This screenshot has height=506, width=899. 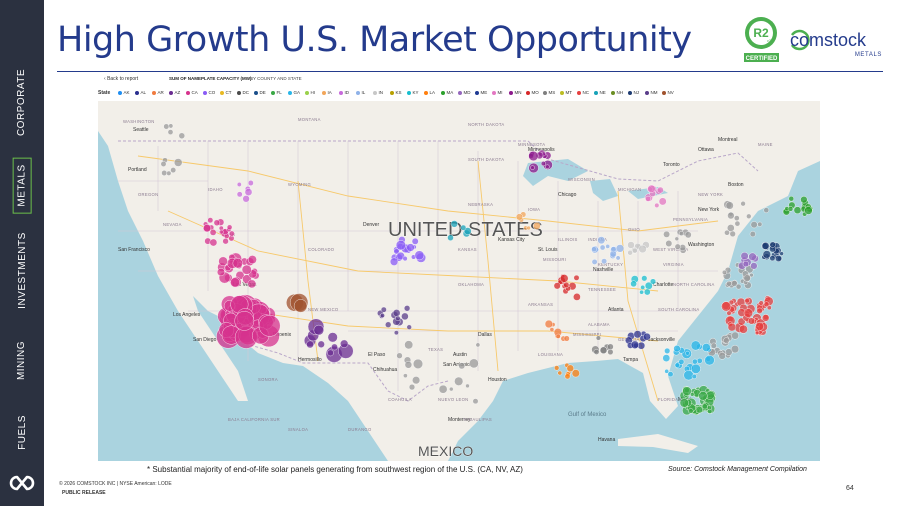 What do you see at coordinates (22, 360) in the screenshot?
I see `sidebar-item-mining: MINING` at bounding box center [22, 360].